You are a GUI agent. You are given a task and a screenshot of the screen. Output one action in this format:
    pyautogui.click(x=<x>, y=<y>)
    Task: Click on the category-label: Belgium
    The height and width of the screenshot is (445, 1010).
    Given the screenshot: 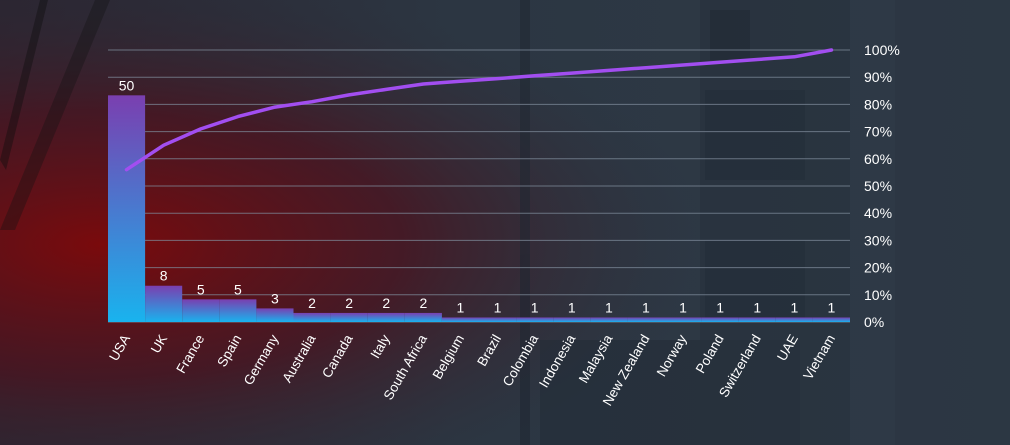 What is the action you would take?
    pyautogui.click(x=448, y=357)
    